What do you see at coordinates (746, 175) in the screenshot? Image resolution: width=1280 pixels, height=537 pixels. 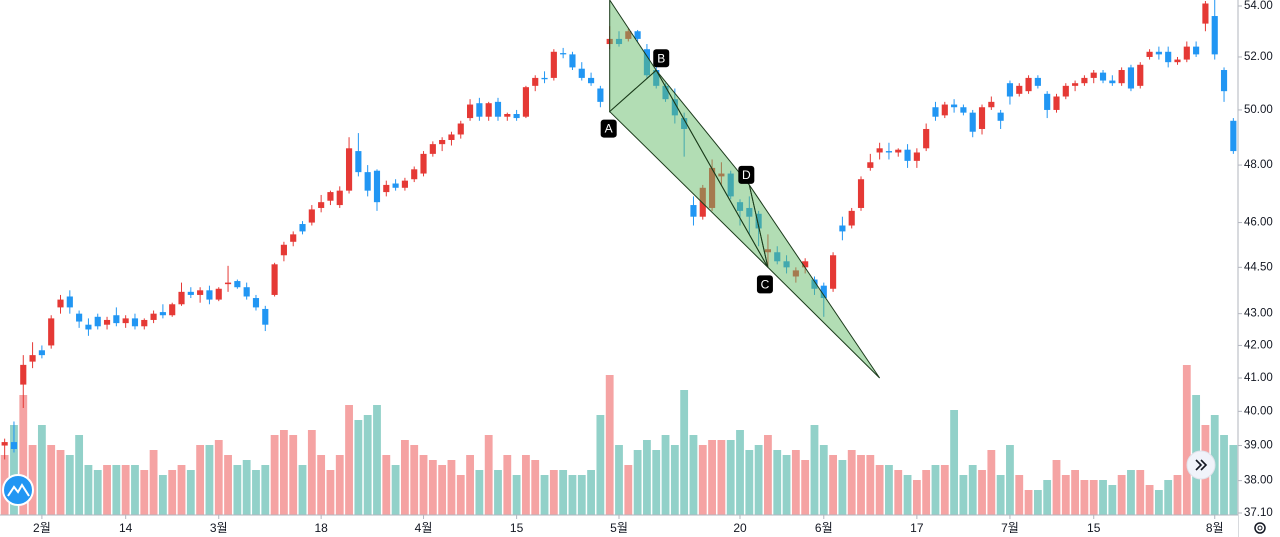 I see `pattern-label: D` at bounding box center [746, 175].